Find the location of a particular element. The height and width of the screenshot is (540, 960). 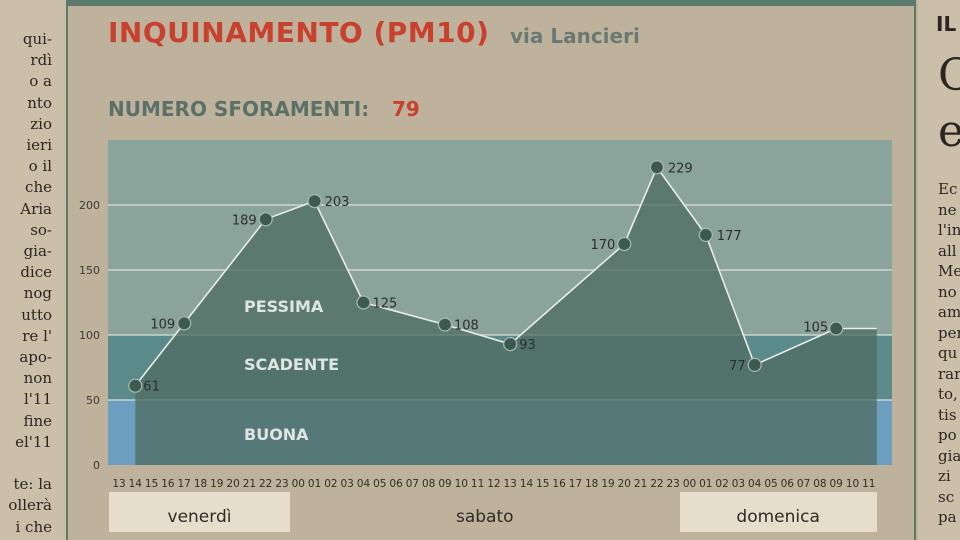

article-text-line: nog is located at coordinates (37, 293).